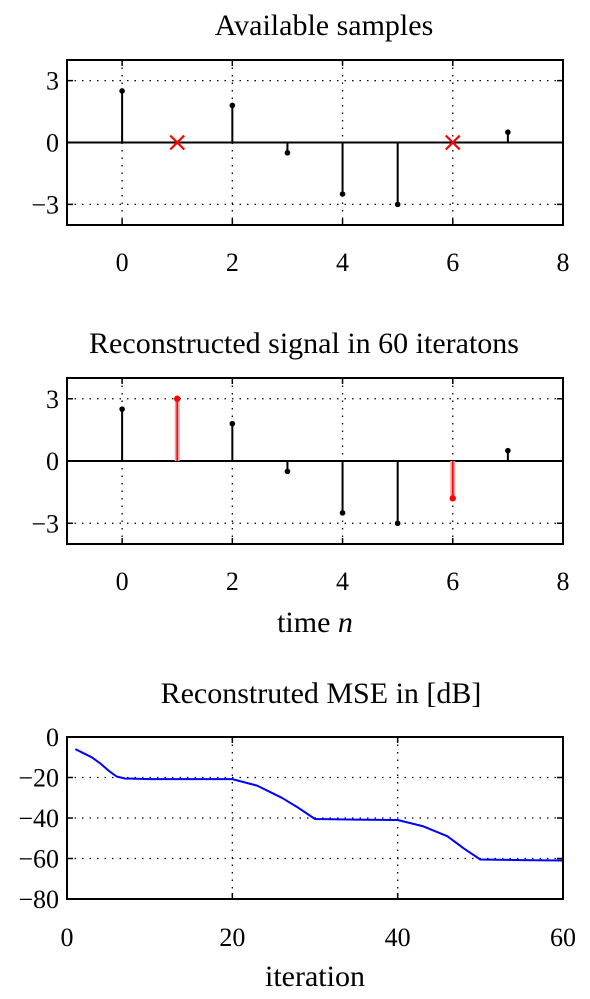  I want to click on mse-line, so click(319, 805).